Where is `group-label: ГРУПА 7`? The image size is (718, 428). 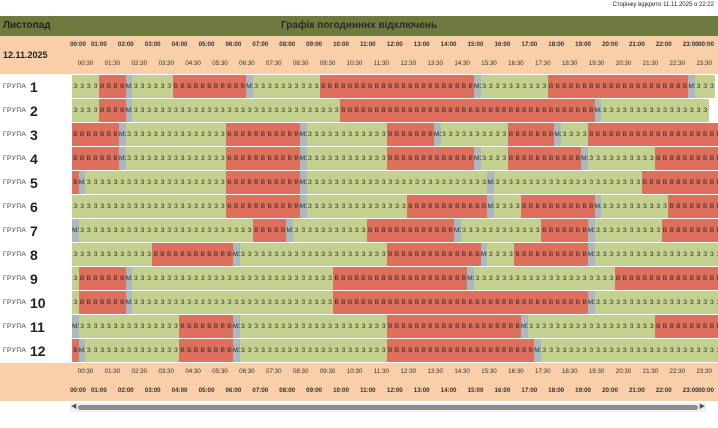 group-label: ГРУПА 7 is located at coordinates (36, 231).